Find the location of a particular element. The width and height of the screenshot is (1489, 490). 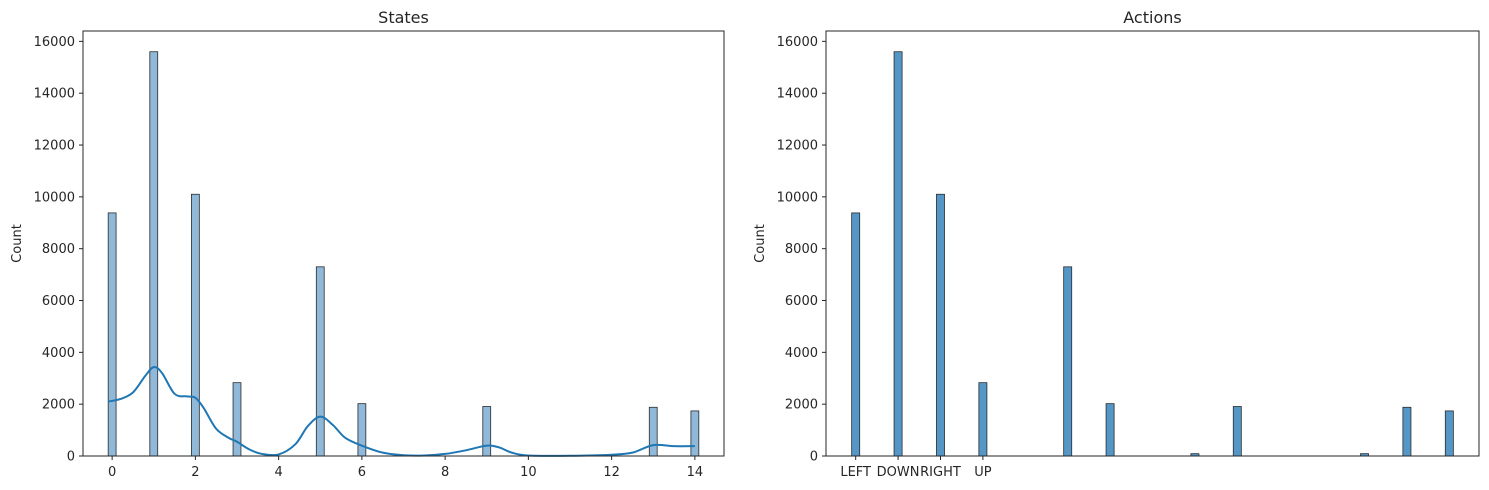

chart-title: Actions is located at coordinates (1152, 17).